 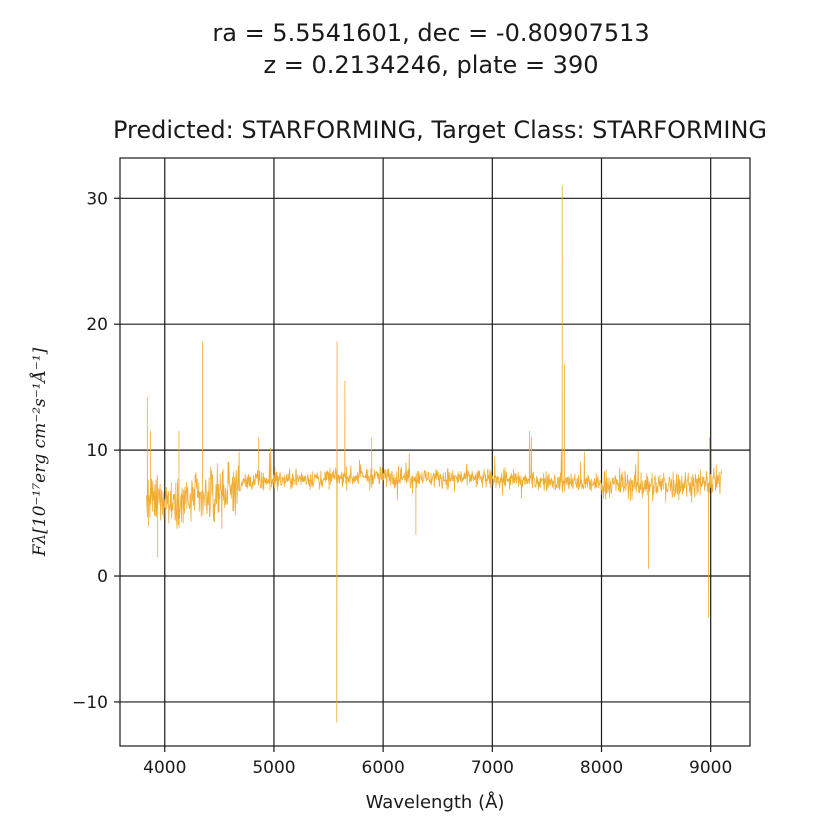 I want to click on x-tick-label: 8000, so click(x=601, y=768).